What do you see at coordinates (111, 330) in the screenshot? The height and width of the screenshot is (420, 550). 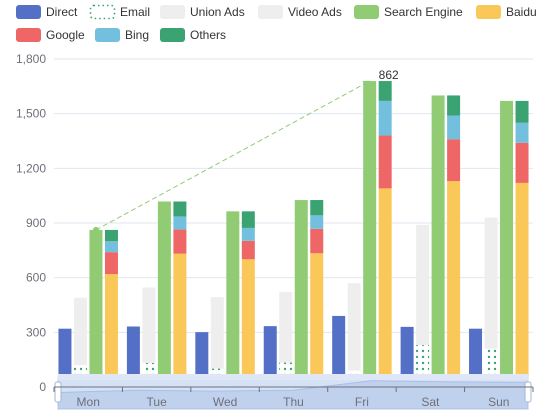 I see `bar-baidu-mon` at bounding box center [111, 330].